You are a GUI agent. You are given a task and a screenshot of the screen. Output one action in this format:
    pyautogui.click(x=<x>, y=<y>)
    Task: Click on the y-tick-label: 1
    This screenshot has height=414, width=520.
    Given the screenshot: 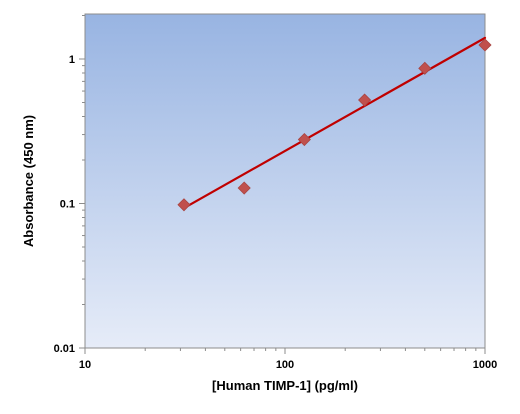 What is the action you would take?
    pyautogui.click(x=72, y=60)
    